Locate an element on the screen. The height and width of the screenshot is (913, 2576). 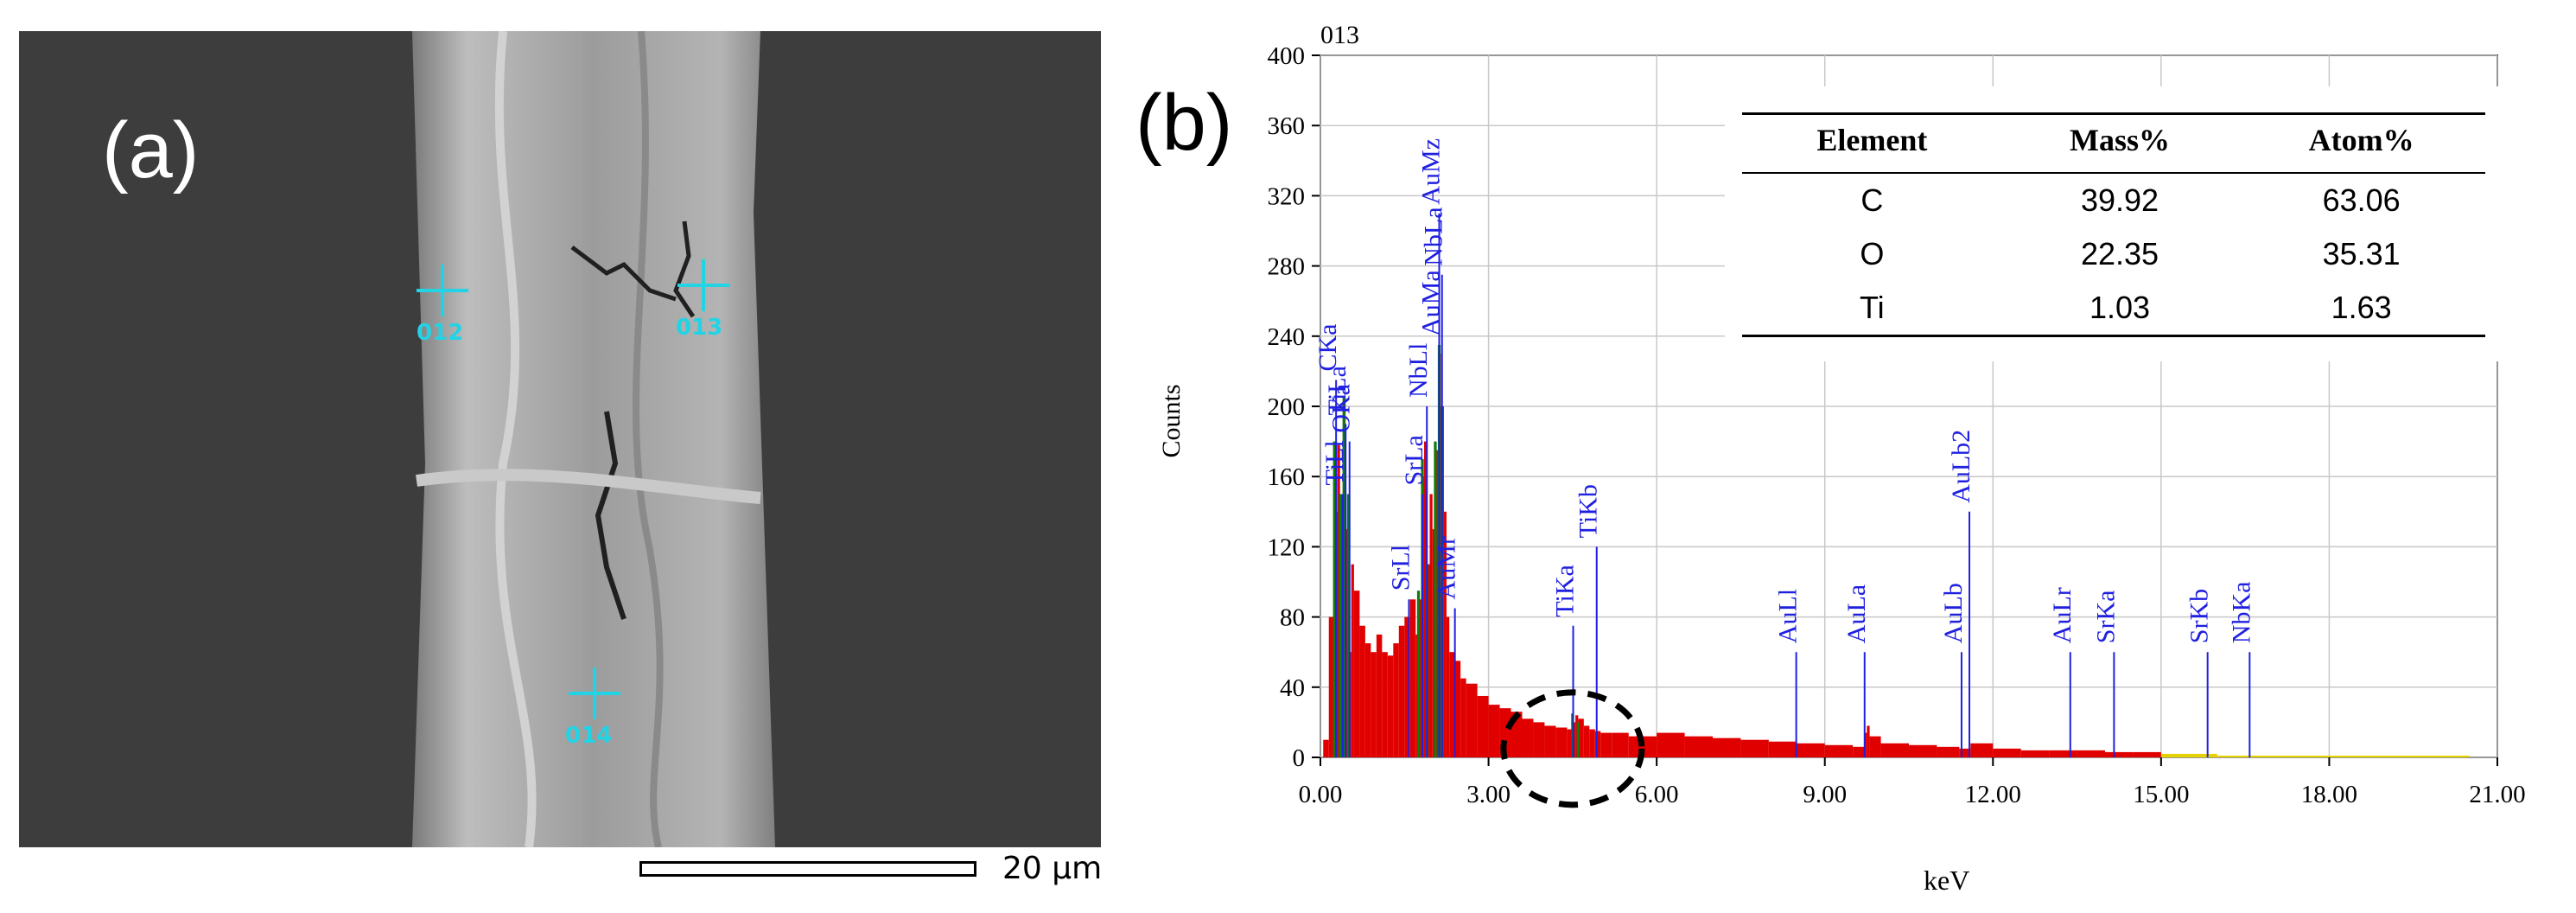
y-tick-label: 120 is located at coordinates (1287, 547).